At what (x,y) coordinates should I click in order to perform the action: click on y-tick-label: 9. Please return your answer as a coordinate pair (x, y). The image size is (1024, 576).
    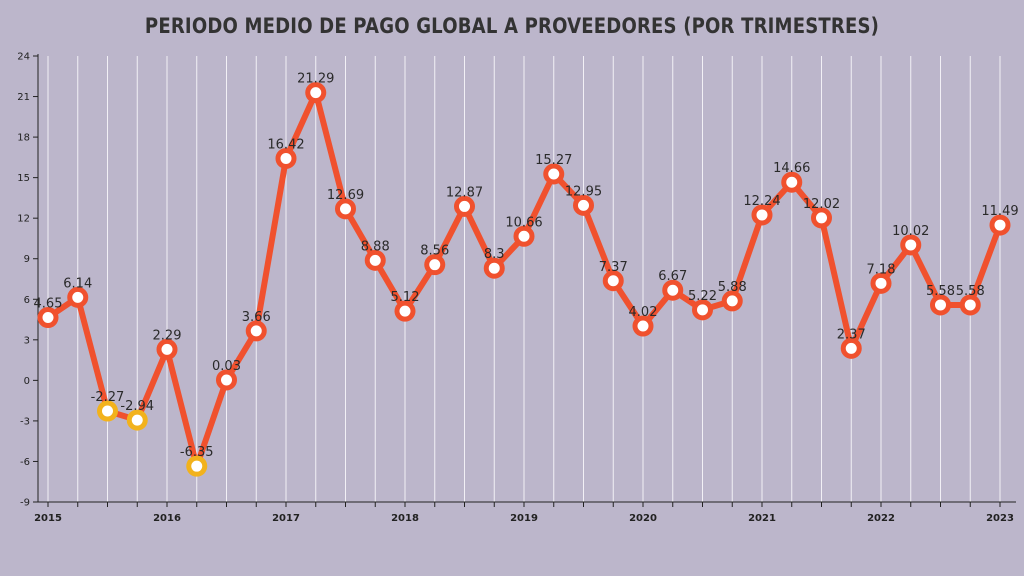
    Looking at the image, I should click on (27, 259).